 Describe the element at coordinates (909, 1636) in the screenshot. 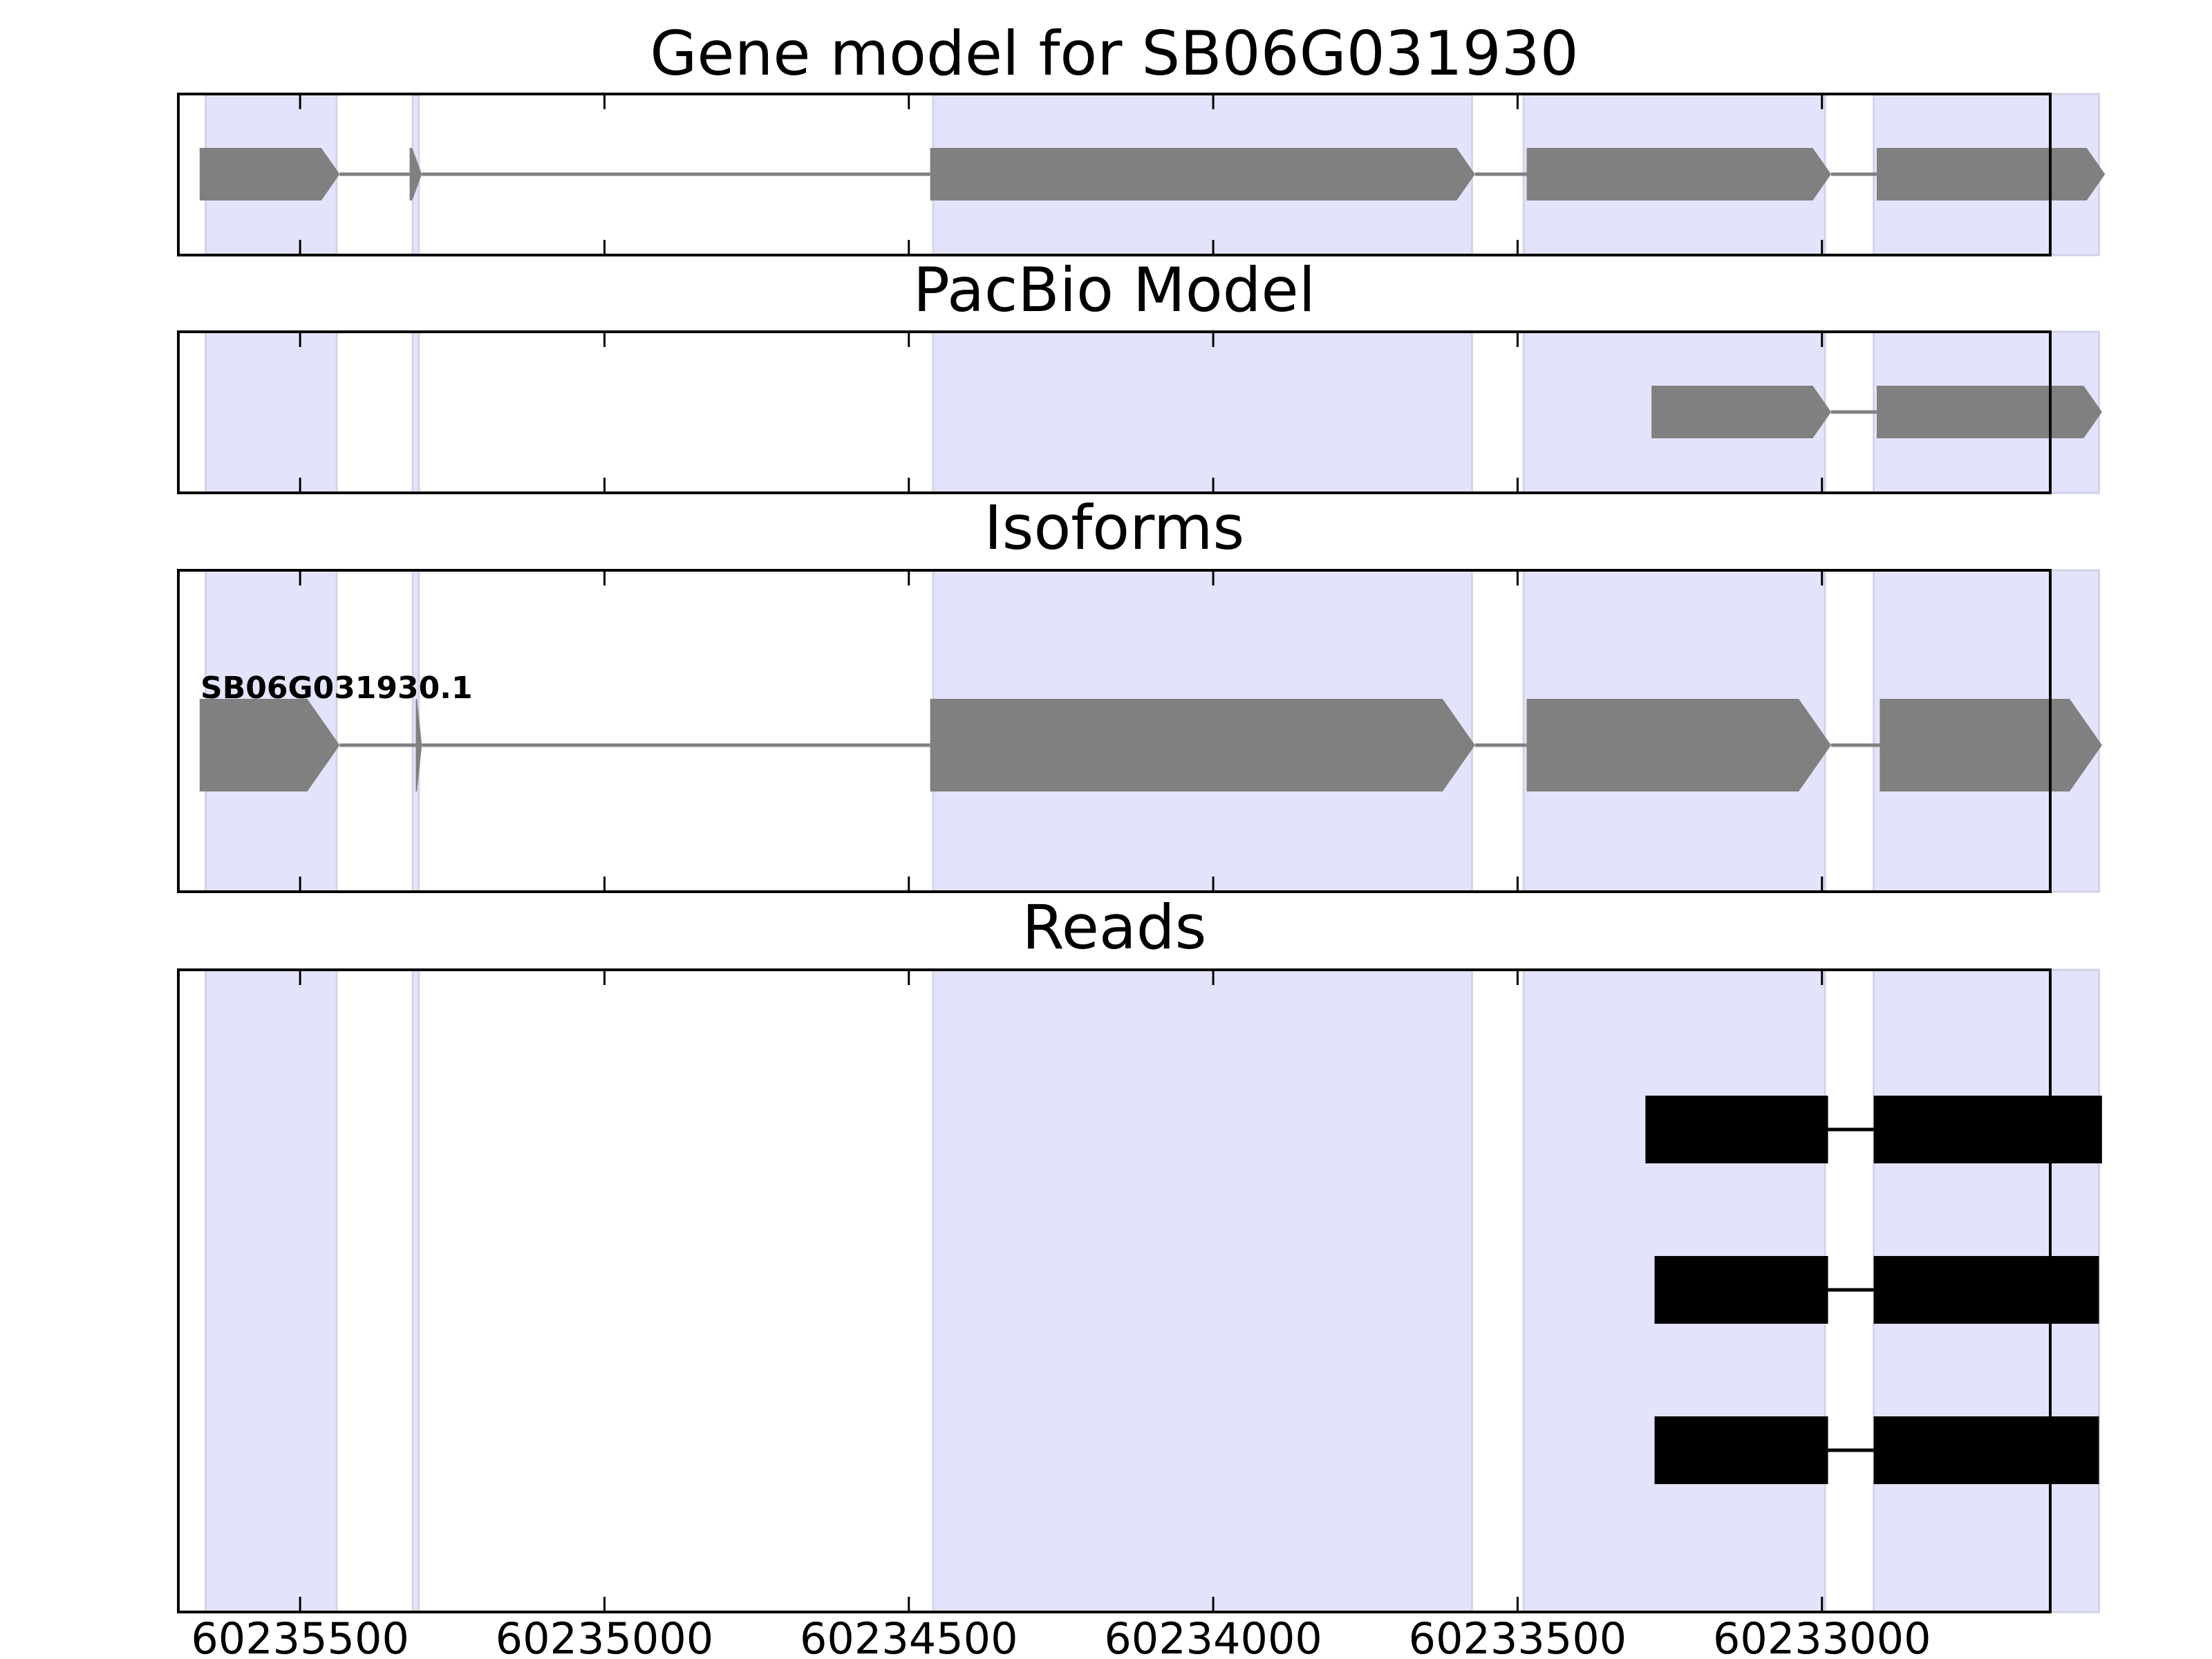

I see `x-tick-label: 60234500` at that location.